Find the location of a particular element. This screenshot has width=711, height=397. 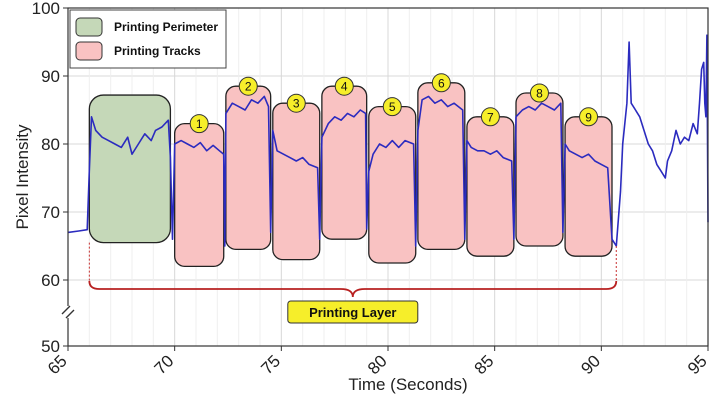

legend: Printing Perimeter Printing Tracks is located at coordinates (148, 39).